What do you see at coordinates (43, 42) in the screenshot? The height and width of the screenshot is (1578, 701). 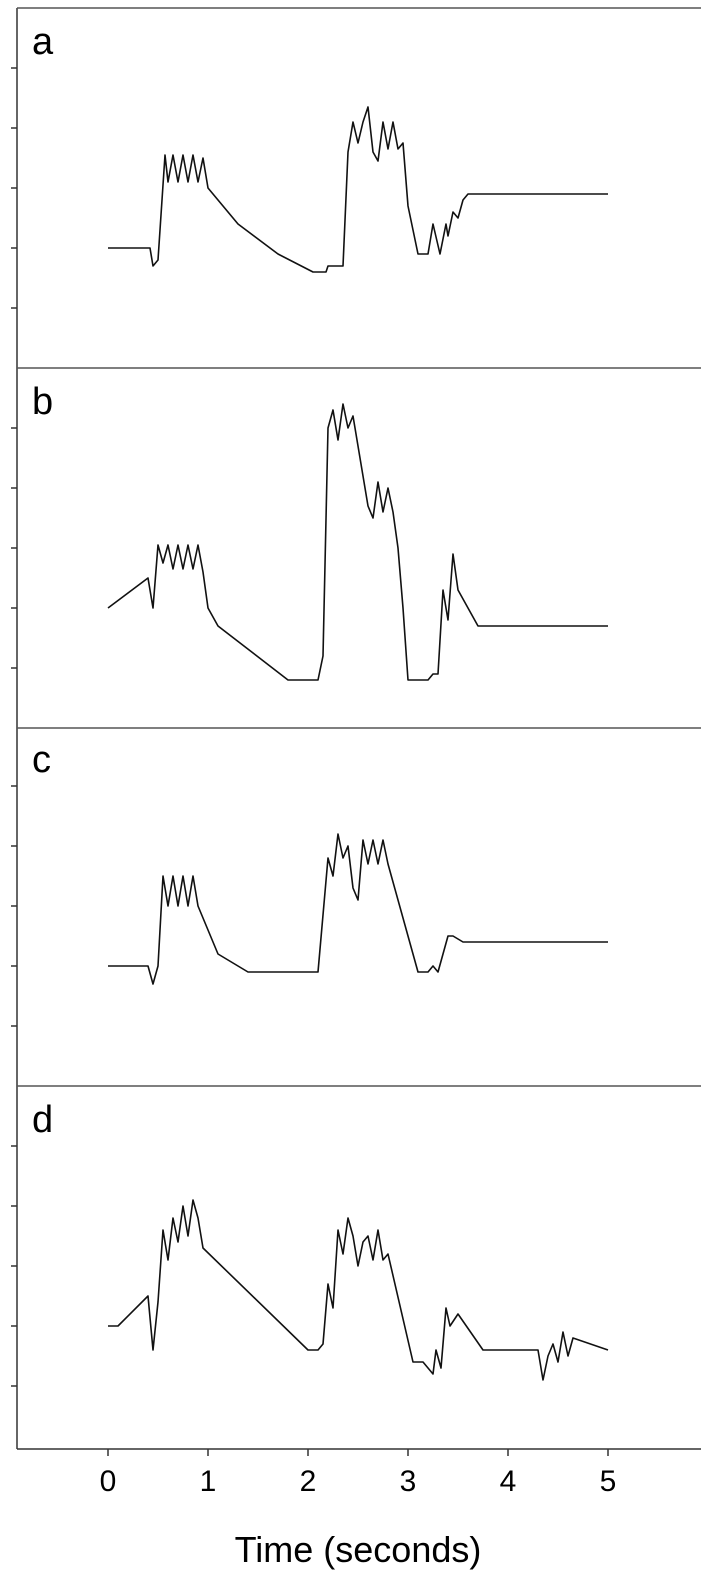 I see `panel-label-a: a` at bounding box center [43, 42].